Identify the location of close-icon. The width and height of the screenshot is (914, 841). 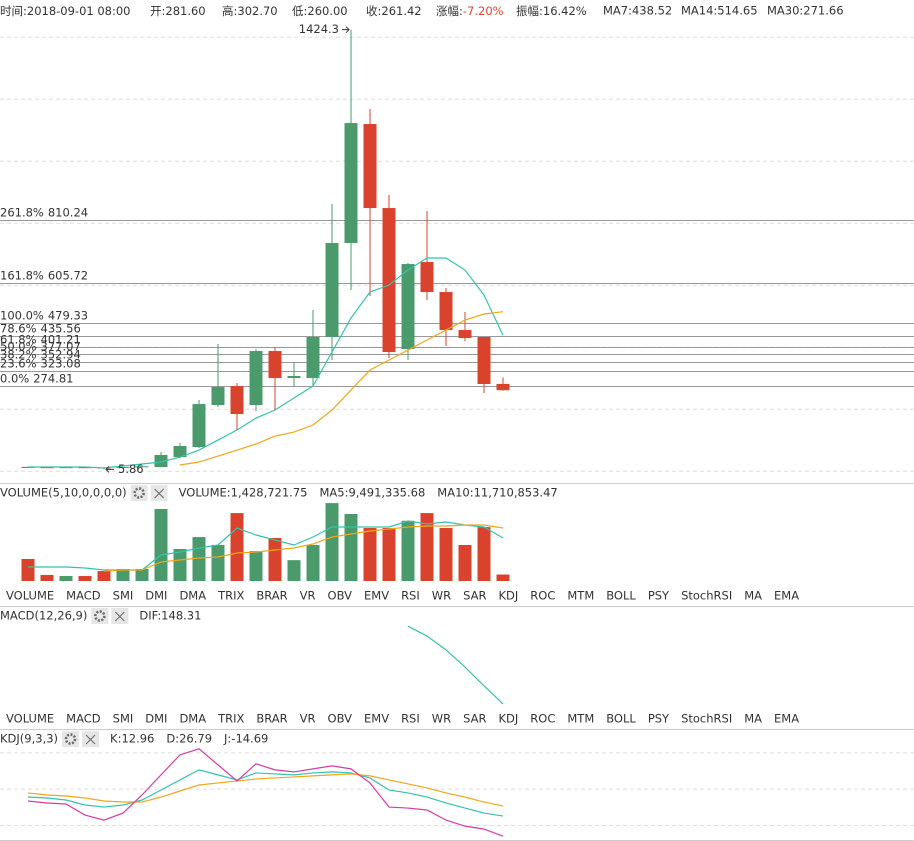
(90, 739).